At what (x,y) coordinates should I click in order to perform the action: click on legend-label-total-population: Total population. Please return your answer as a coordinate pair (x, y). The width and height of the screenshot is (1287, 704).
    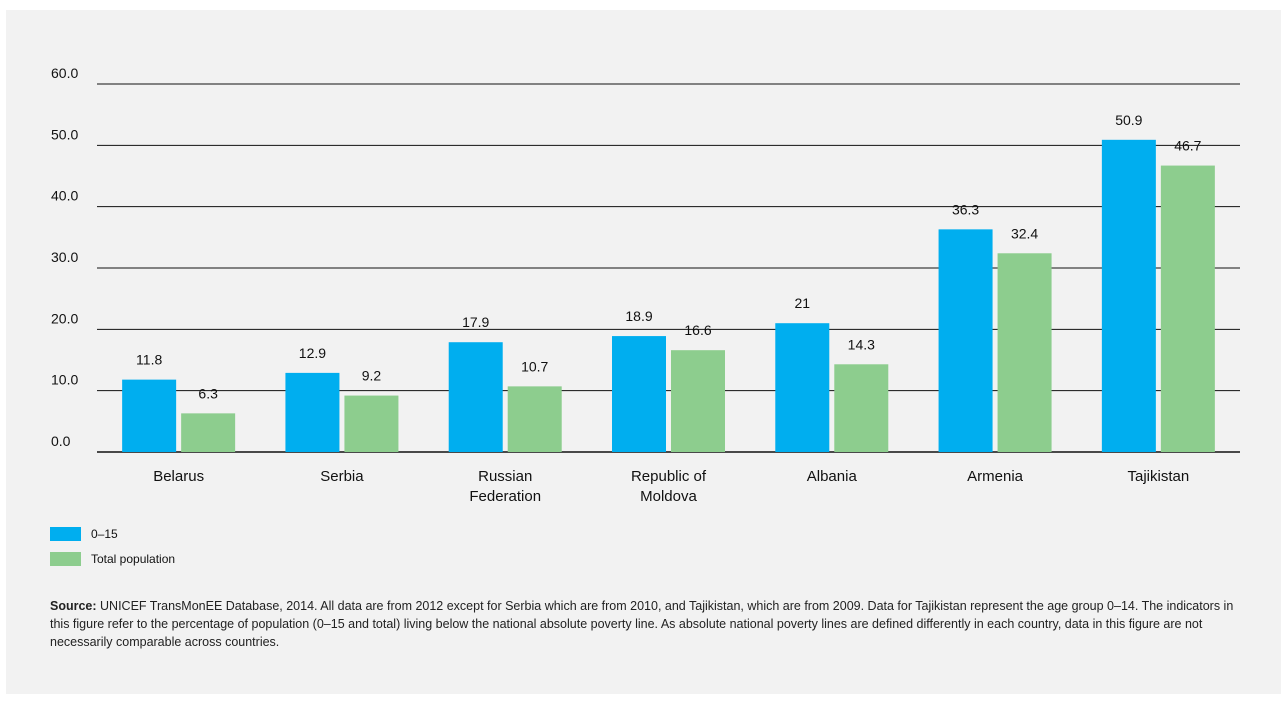
    Looking at the image, I should click on (133, 559).